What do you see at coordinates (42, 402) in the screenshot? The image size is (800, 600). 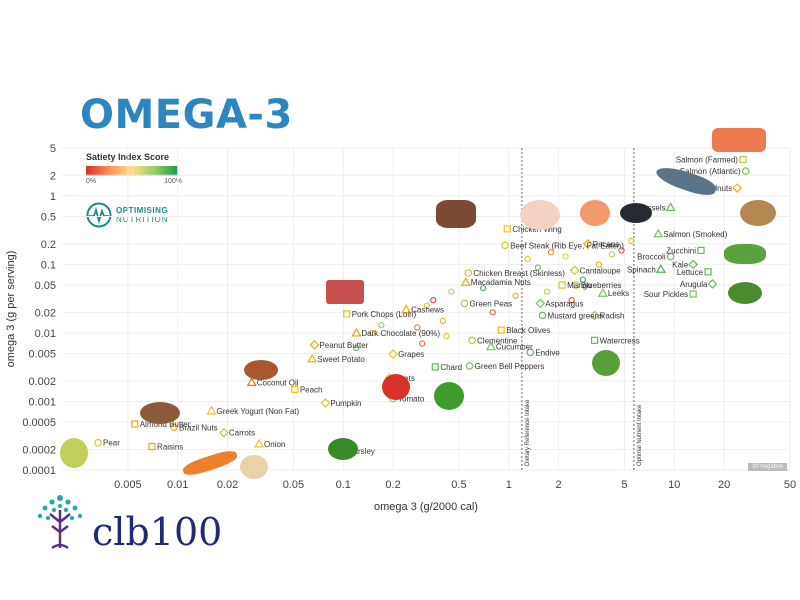 I see `y-tick-label: 0.001` at bounding box center [42, 402].